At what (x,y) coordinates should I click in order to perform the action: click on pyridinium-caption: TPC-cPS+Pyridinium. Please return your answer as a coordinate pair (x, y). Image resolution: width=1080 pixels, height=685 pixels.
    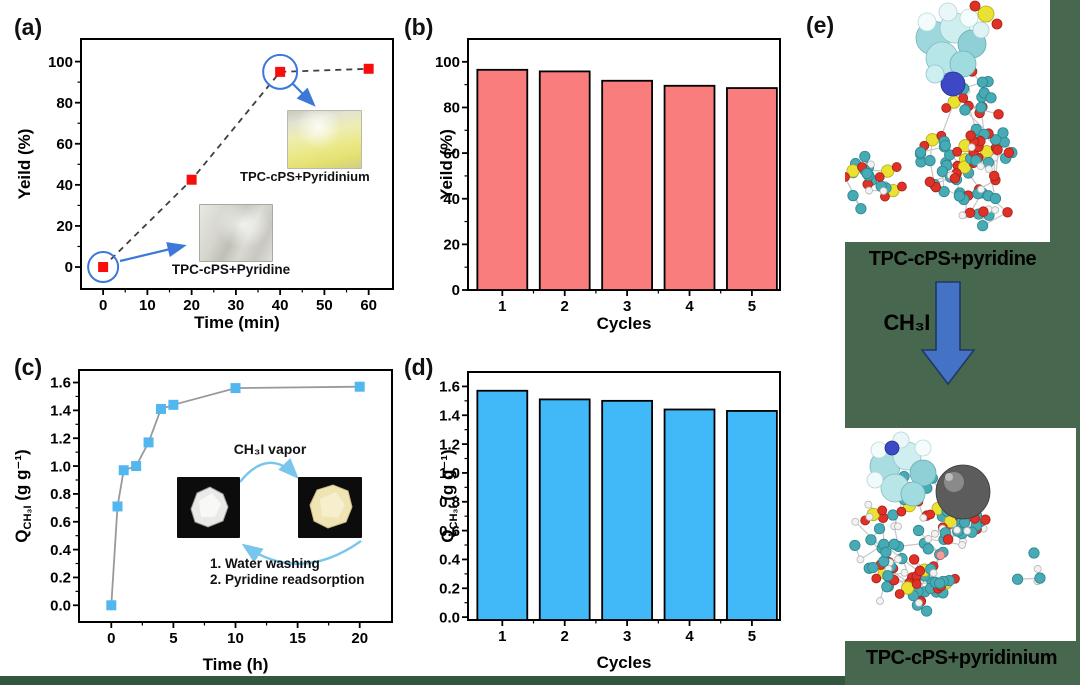
    Looking at the image, I should click on (305, 176).